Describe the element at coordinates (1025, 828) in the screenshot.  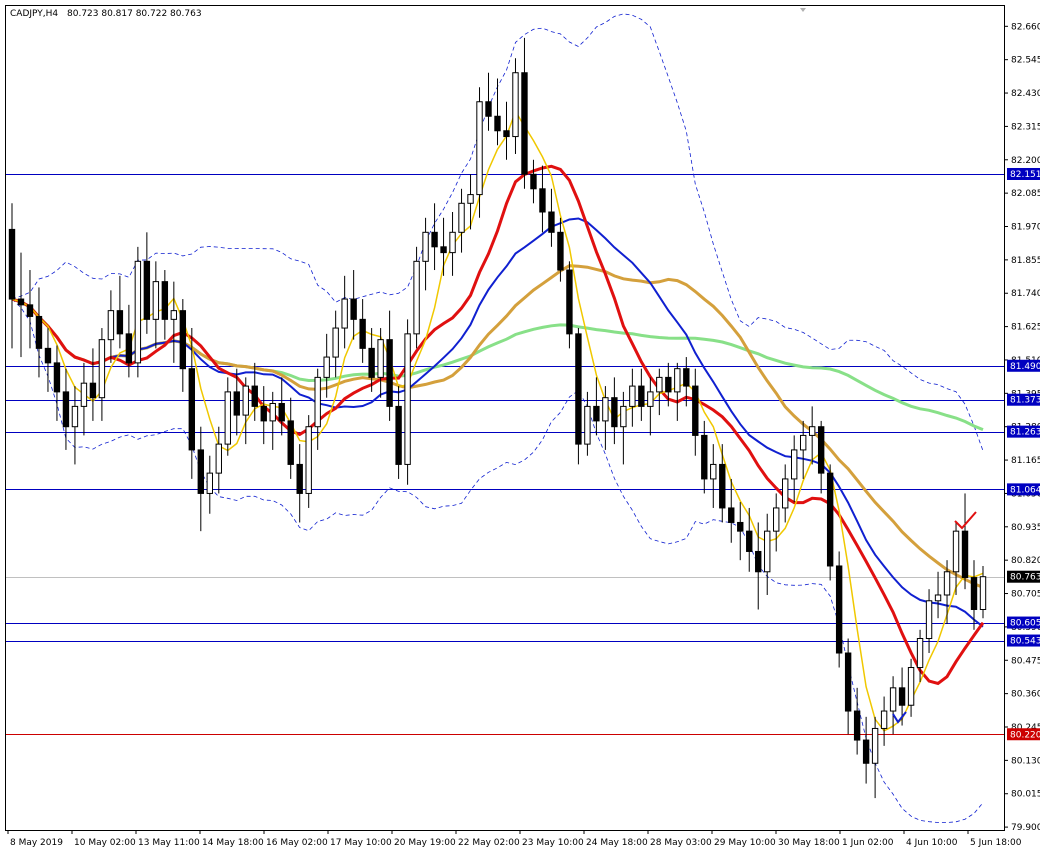
I see `y-tick-label-24: 79.900` at that location.